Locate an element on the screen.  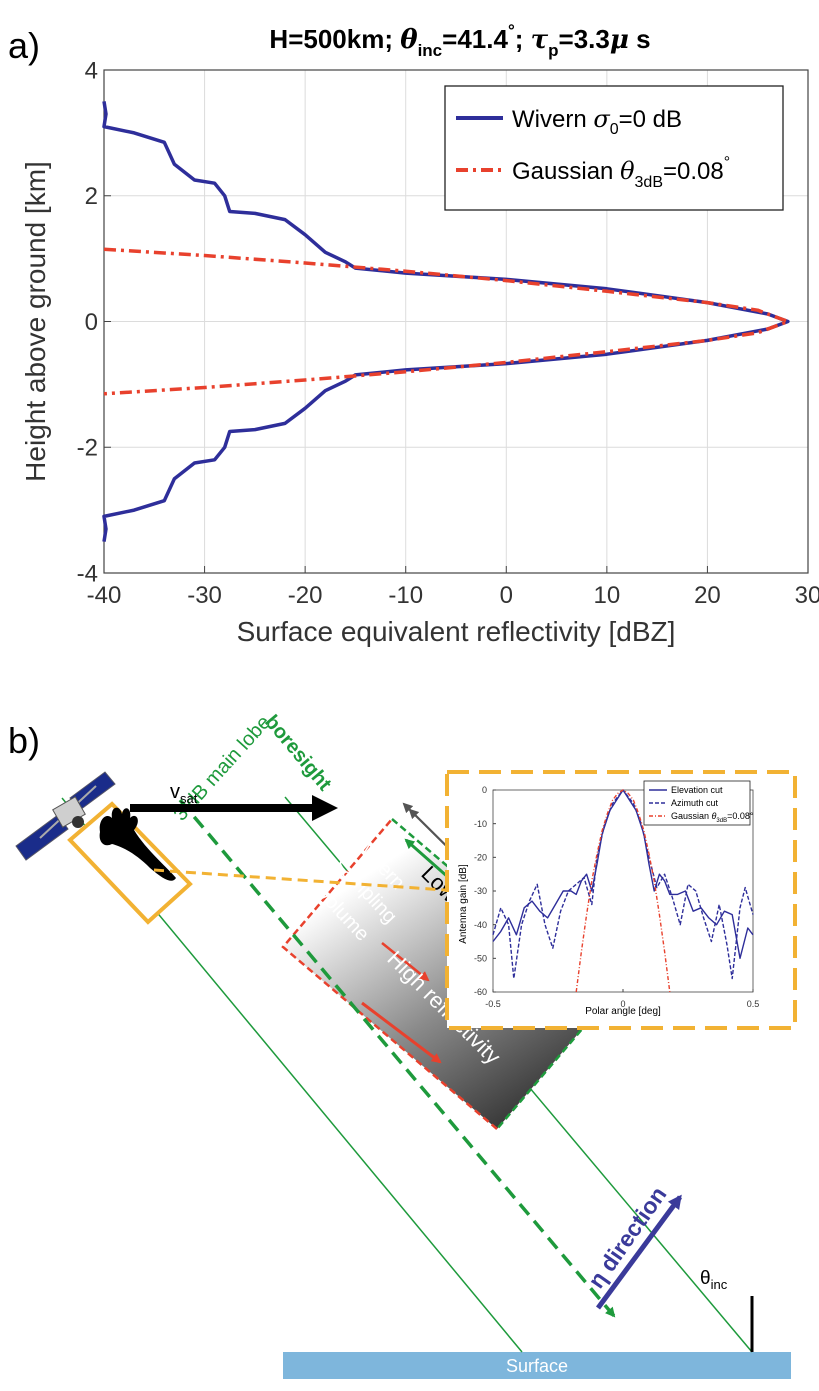
sampling-volume is located at coordinates (444, 974).